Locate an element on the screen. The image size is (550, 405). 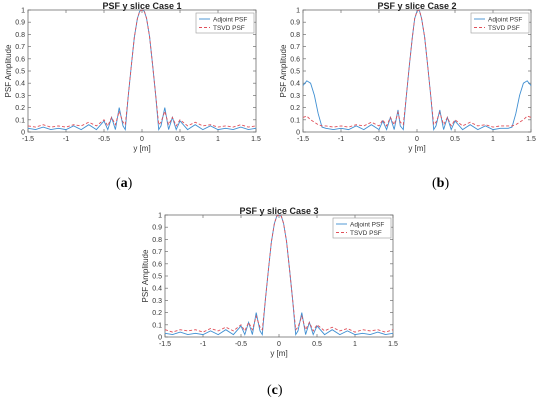
caption-b: (b) is located at coordinates (441, 183).